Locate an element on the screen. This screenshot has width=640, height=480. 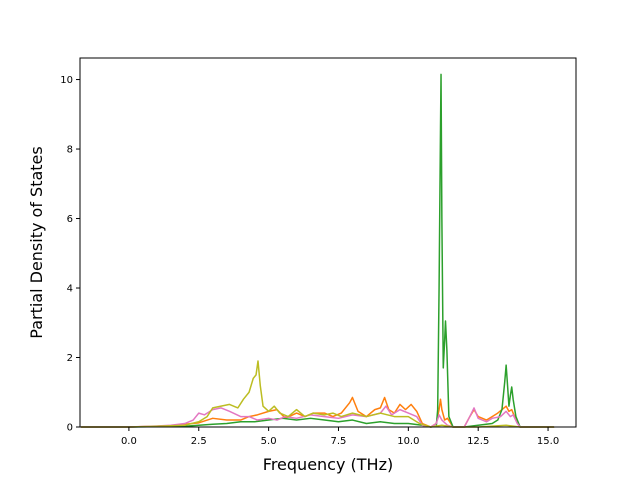
y-tick-label: 2 is located at coordinates (70, 358).